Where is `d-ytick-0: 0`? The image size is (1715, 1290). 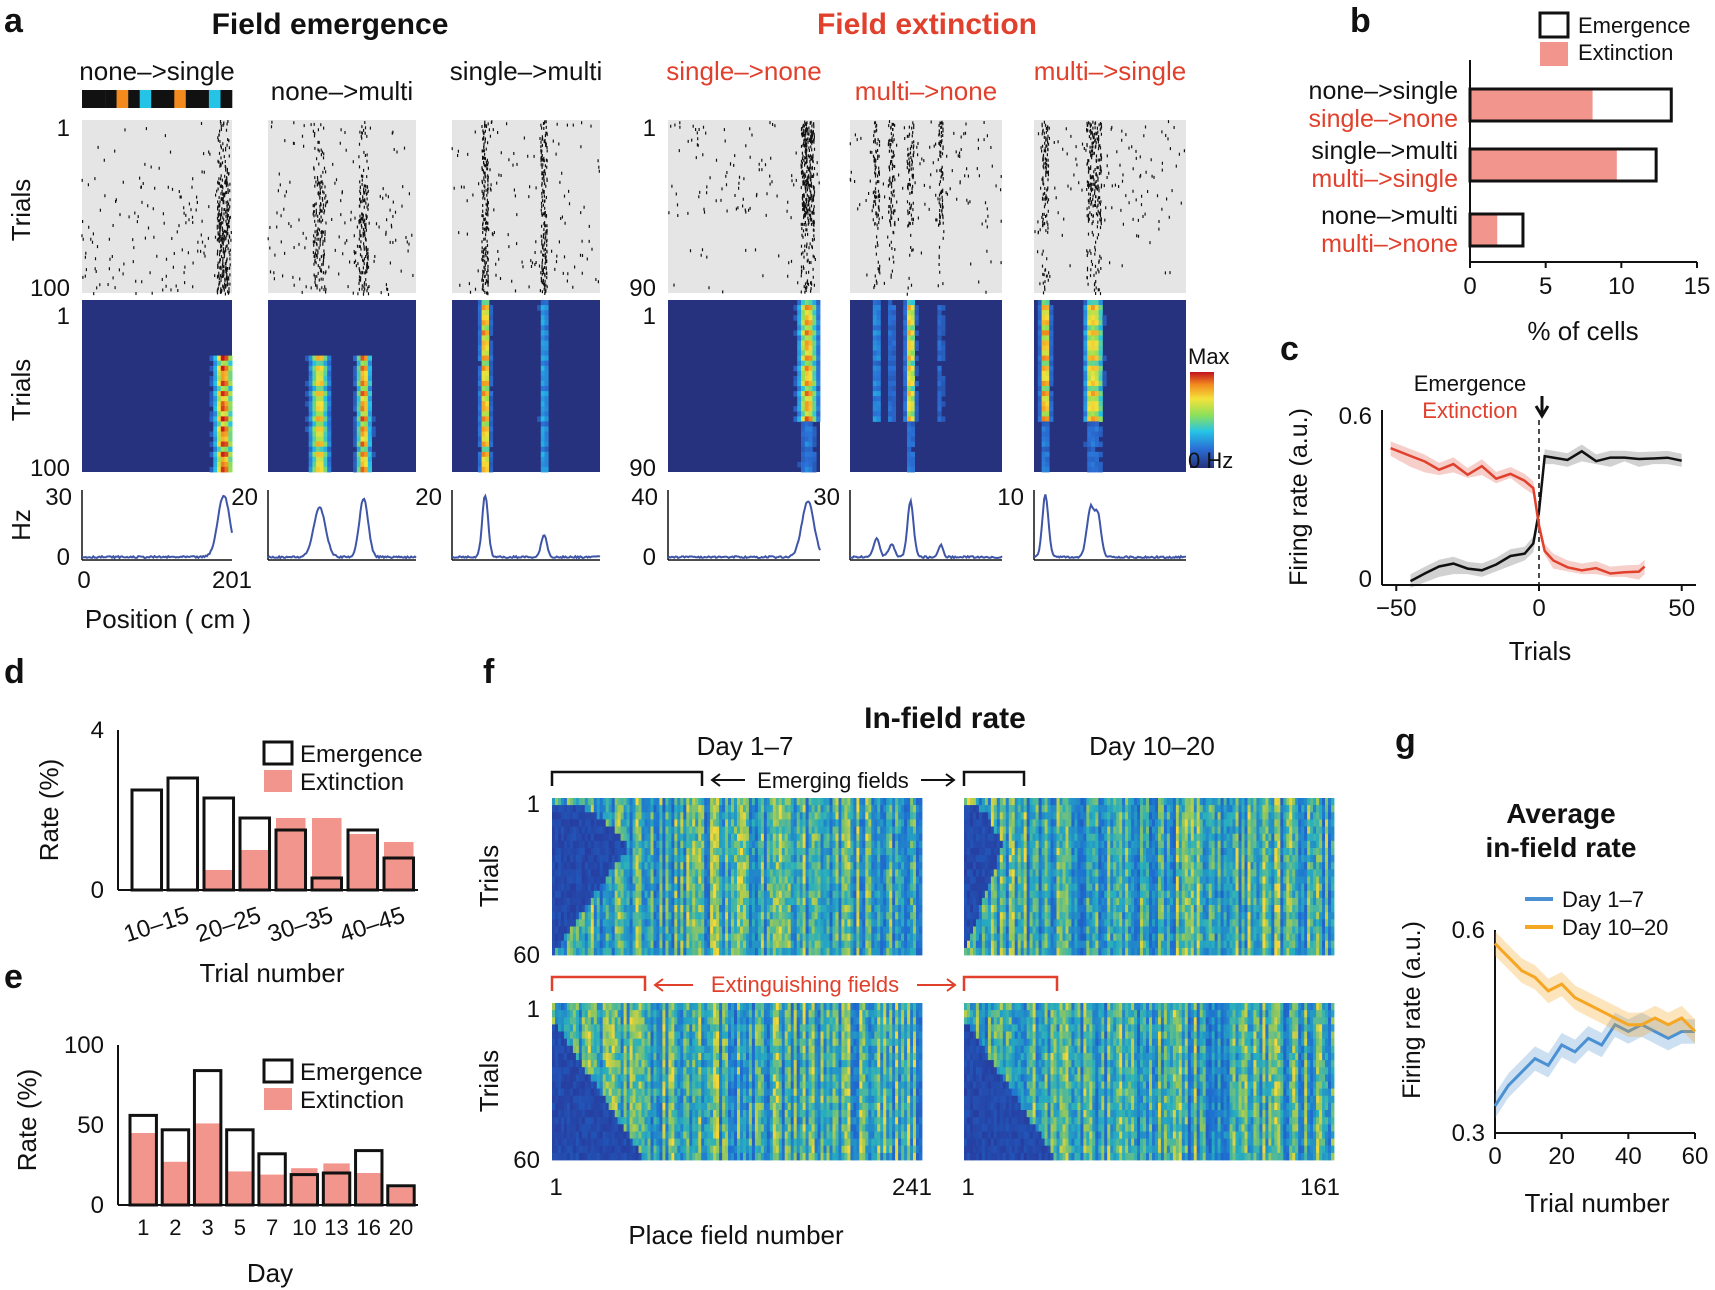 d-ytick-0: 0 is located at coordinates (97, 890).